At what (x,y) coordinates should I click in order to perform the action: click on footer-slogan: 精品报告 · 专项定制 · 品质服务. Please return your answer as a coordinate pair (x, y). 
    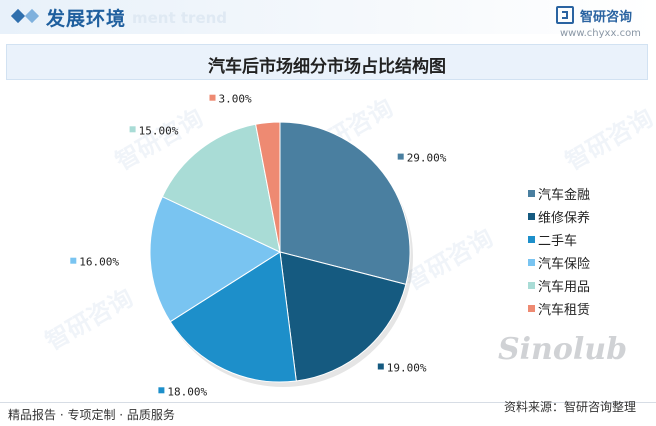
    Looking at the image, I should click on (91, 415).